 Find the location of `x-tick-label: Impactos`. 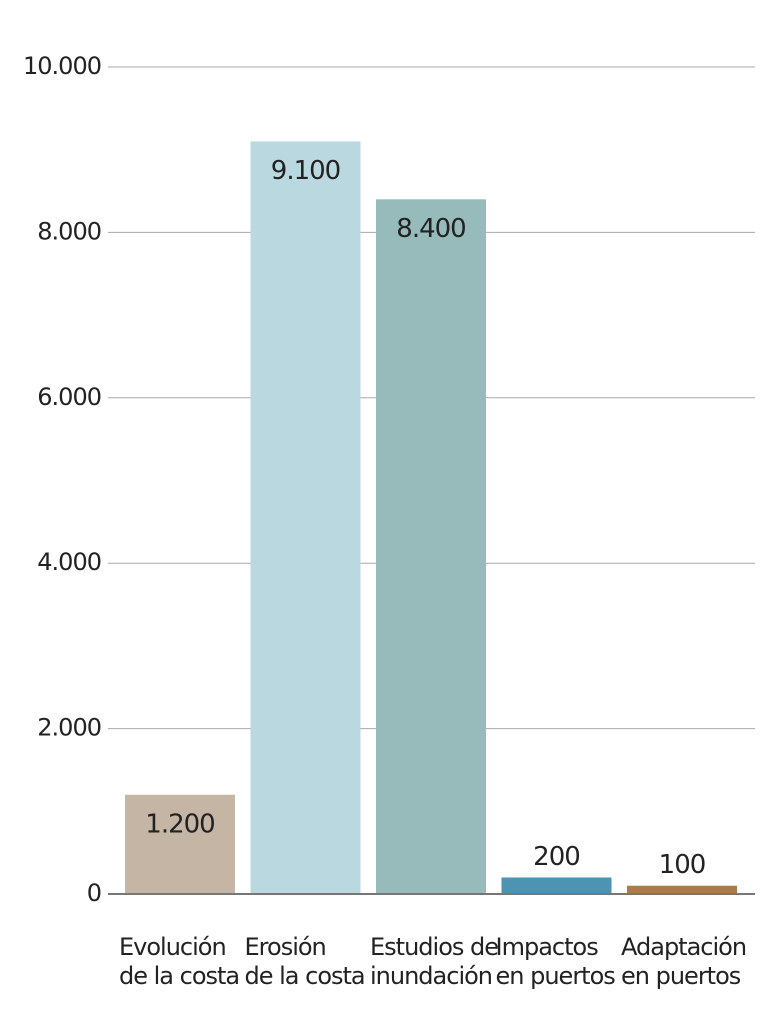

x-tick-label: Impactos is located at coordinates (547, 947).